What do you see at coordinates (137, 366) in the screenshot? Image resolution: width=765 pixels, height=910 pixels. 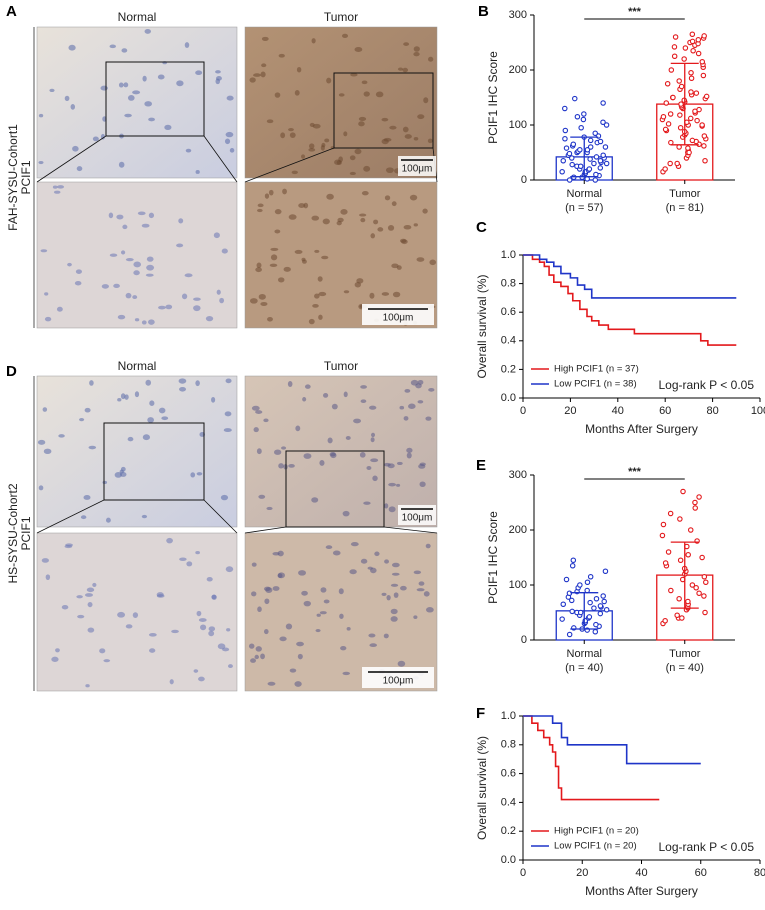 I see `column-title: Normal` at bounding box center [137, 366].